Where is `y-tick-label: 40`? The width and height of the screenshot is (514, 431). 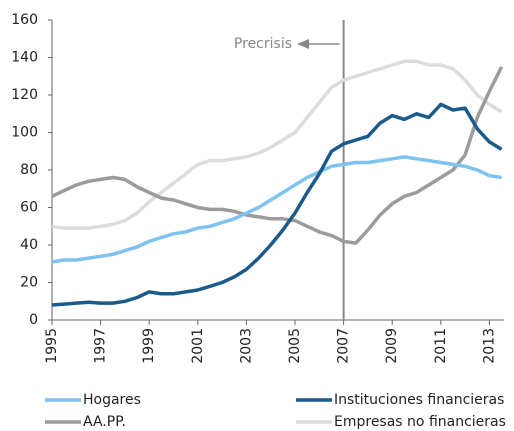
y-tick-label: 40 is located at coordinates (29, 245).